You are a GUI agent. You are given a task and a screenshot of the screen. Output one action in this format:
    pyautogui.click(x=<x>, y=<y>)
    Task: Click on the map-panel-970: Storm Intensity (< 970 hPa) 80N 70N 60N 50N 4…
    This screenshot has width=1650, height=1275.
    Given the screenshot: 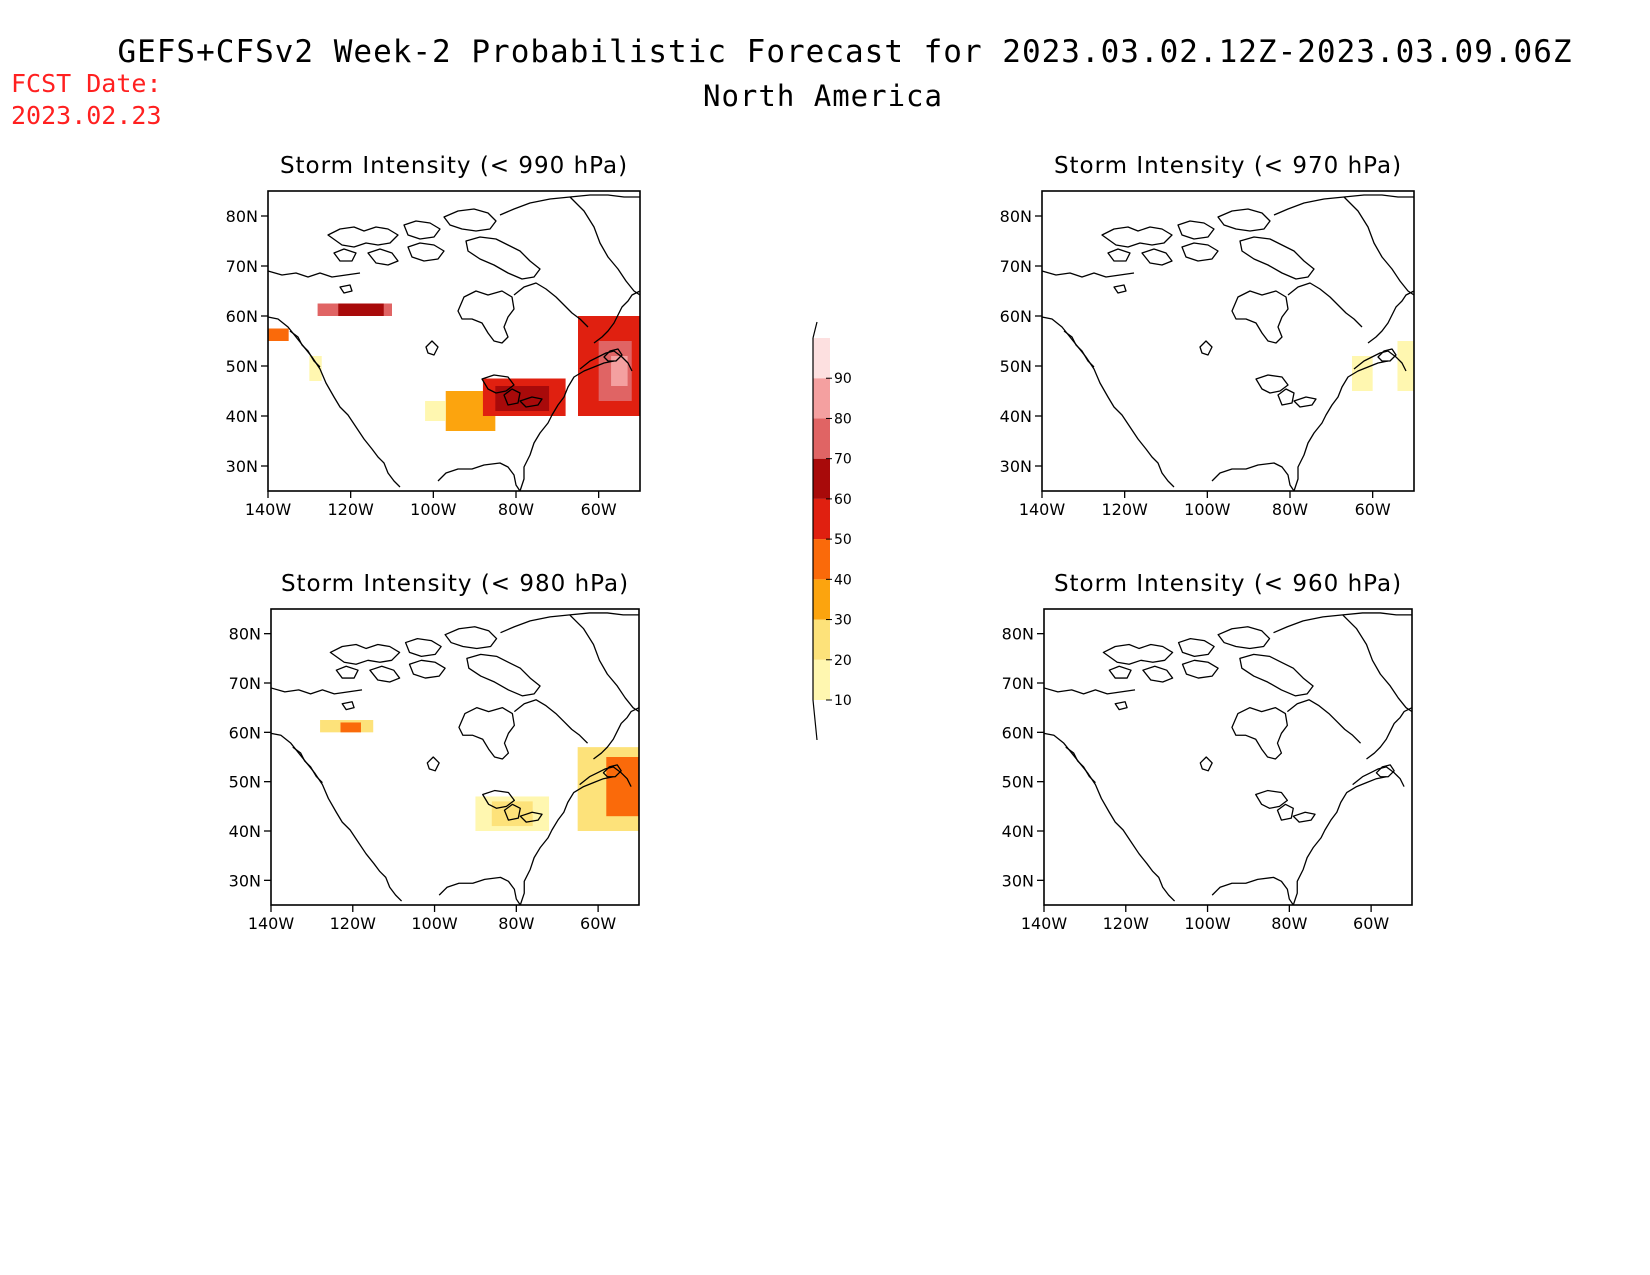 What is the action you would take?
    pyautogui.click(x=1207, y=336)
    